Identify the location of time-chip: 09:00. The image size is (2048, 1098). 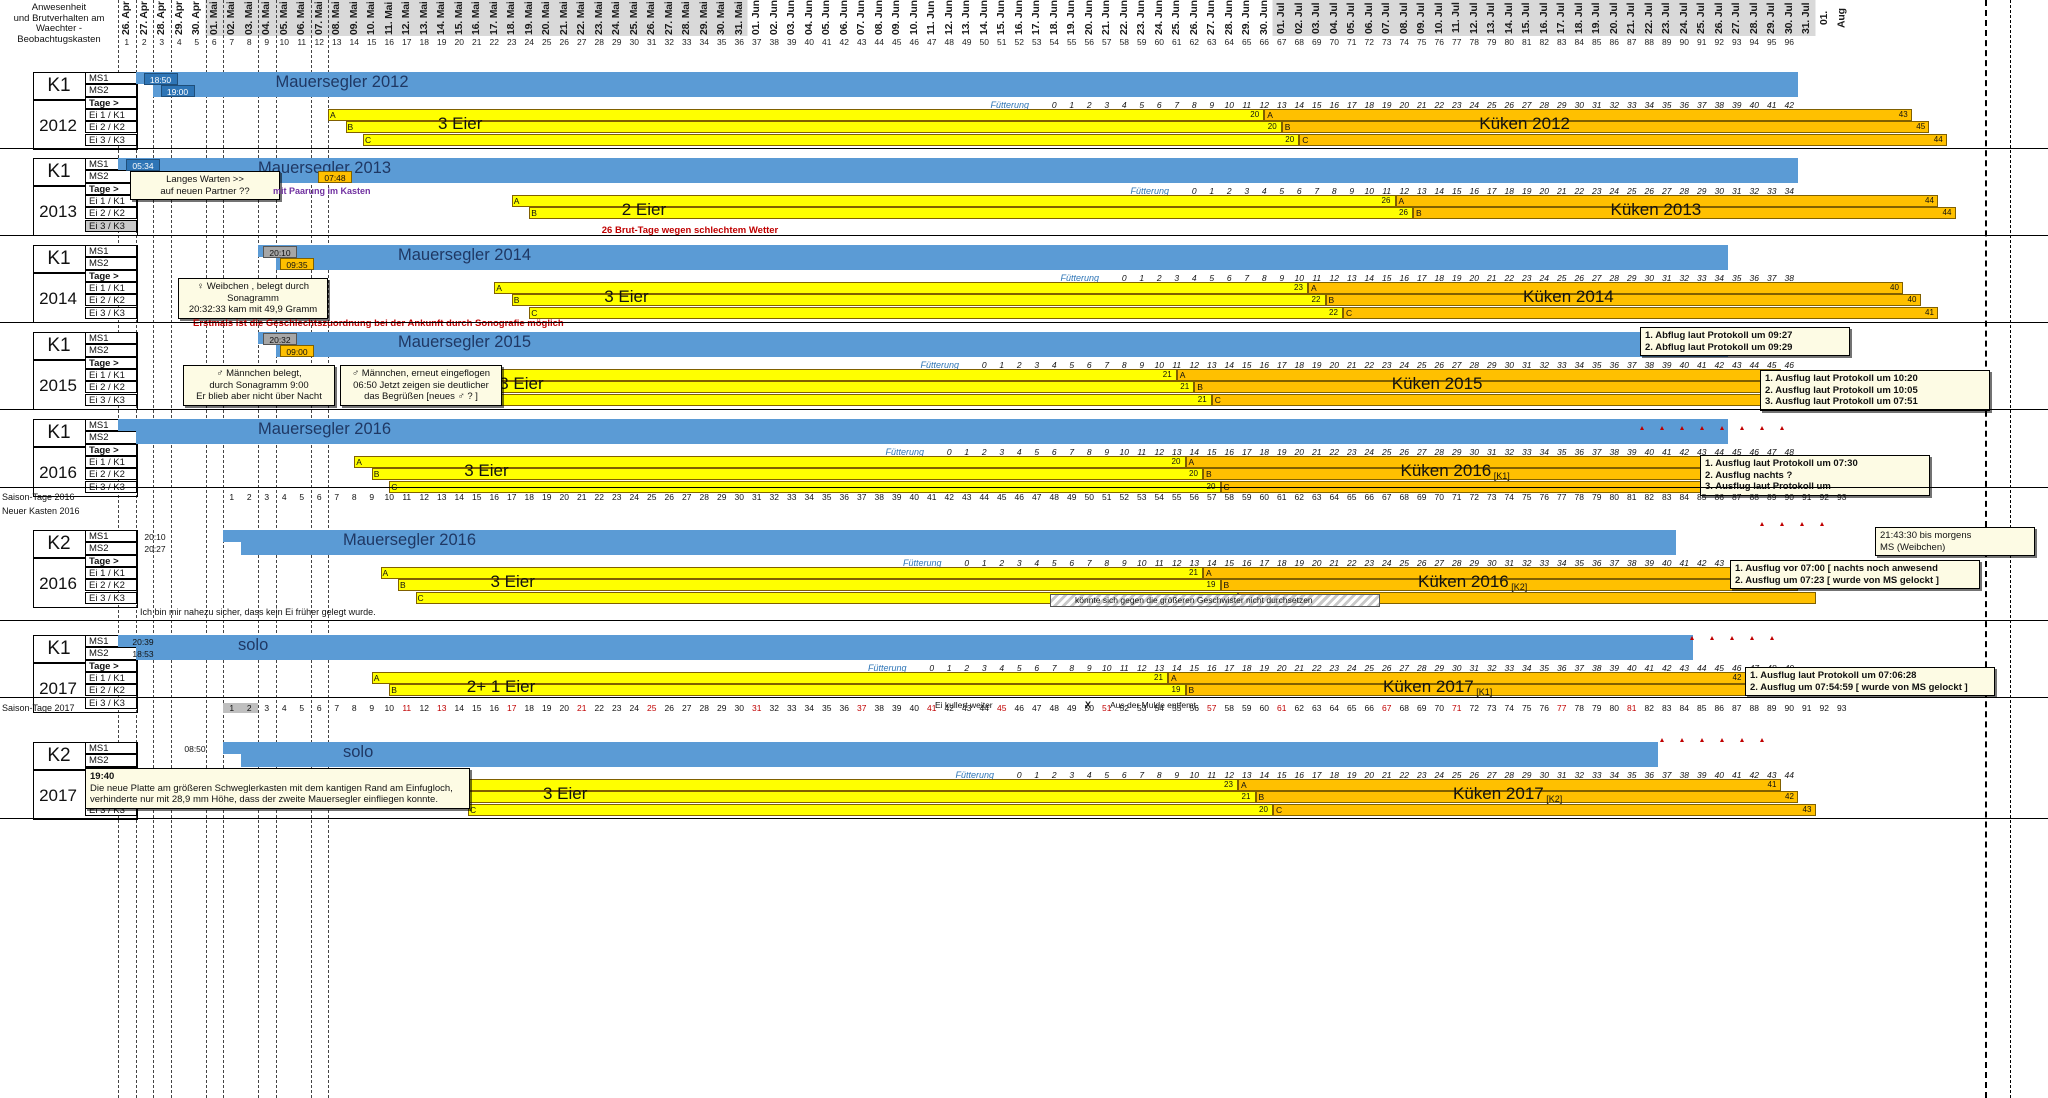
(297, 350).